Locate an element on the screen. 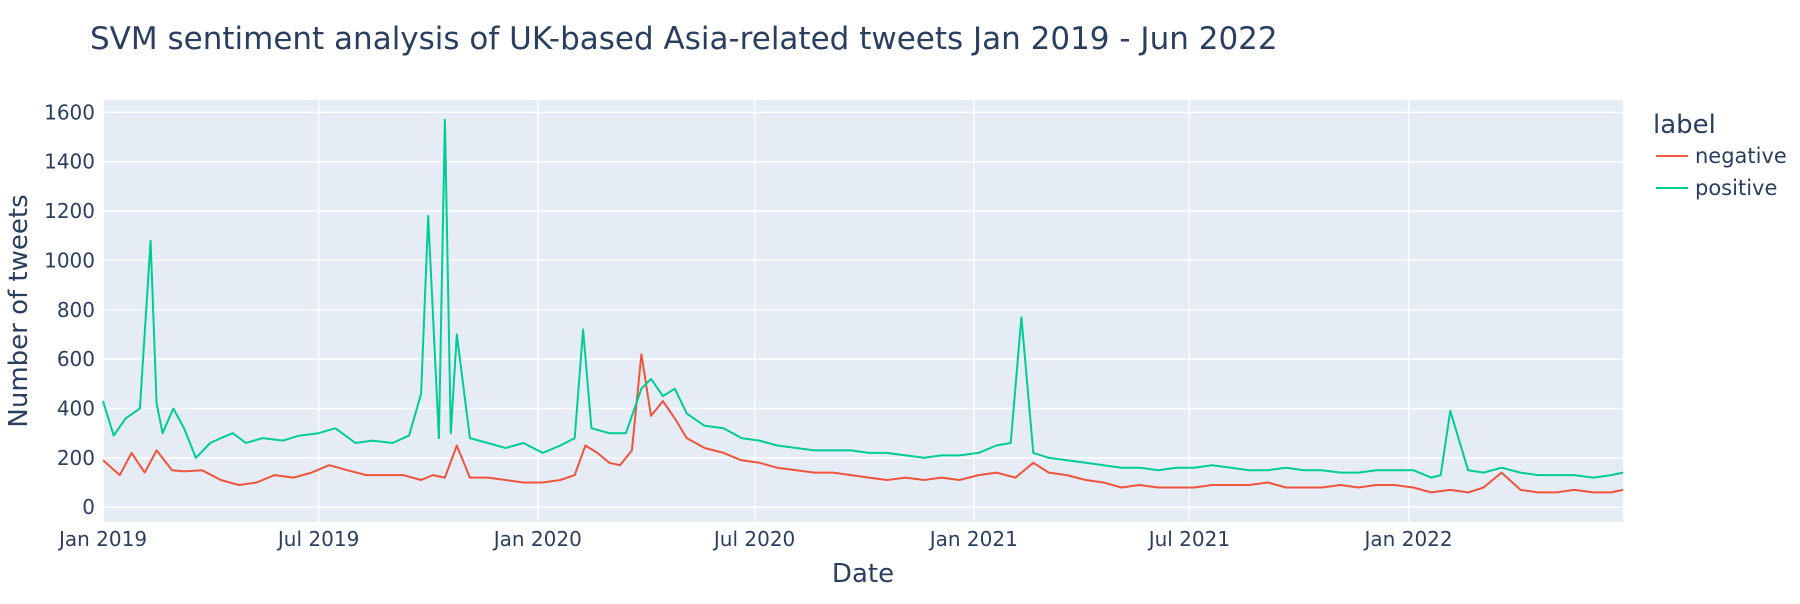 The image size is (1800, 604). x-tick-label: Jan 2021 is located at coordinates (973, 539).